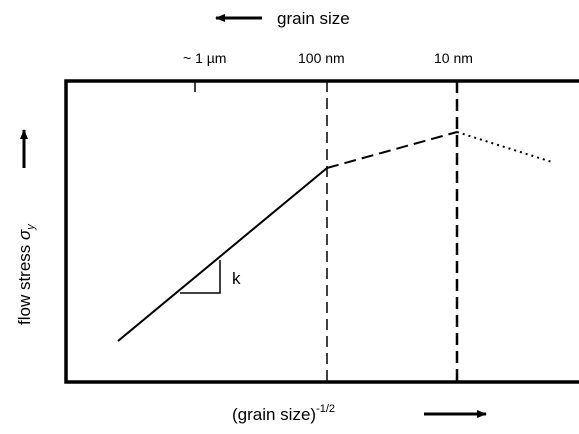 This screenshot has height=434, width=579. Describe the element at coordinates (313, 18) in the screenshot. I see `top-label: grain size` at that location.